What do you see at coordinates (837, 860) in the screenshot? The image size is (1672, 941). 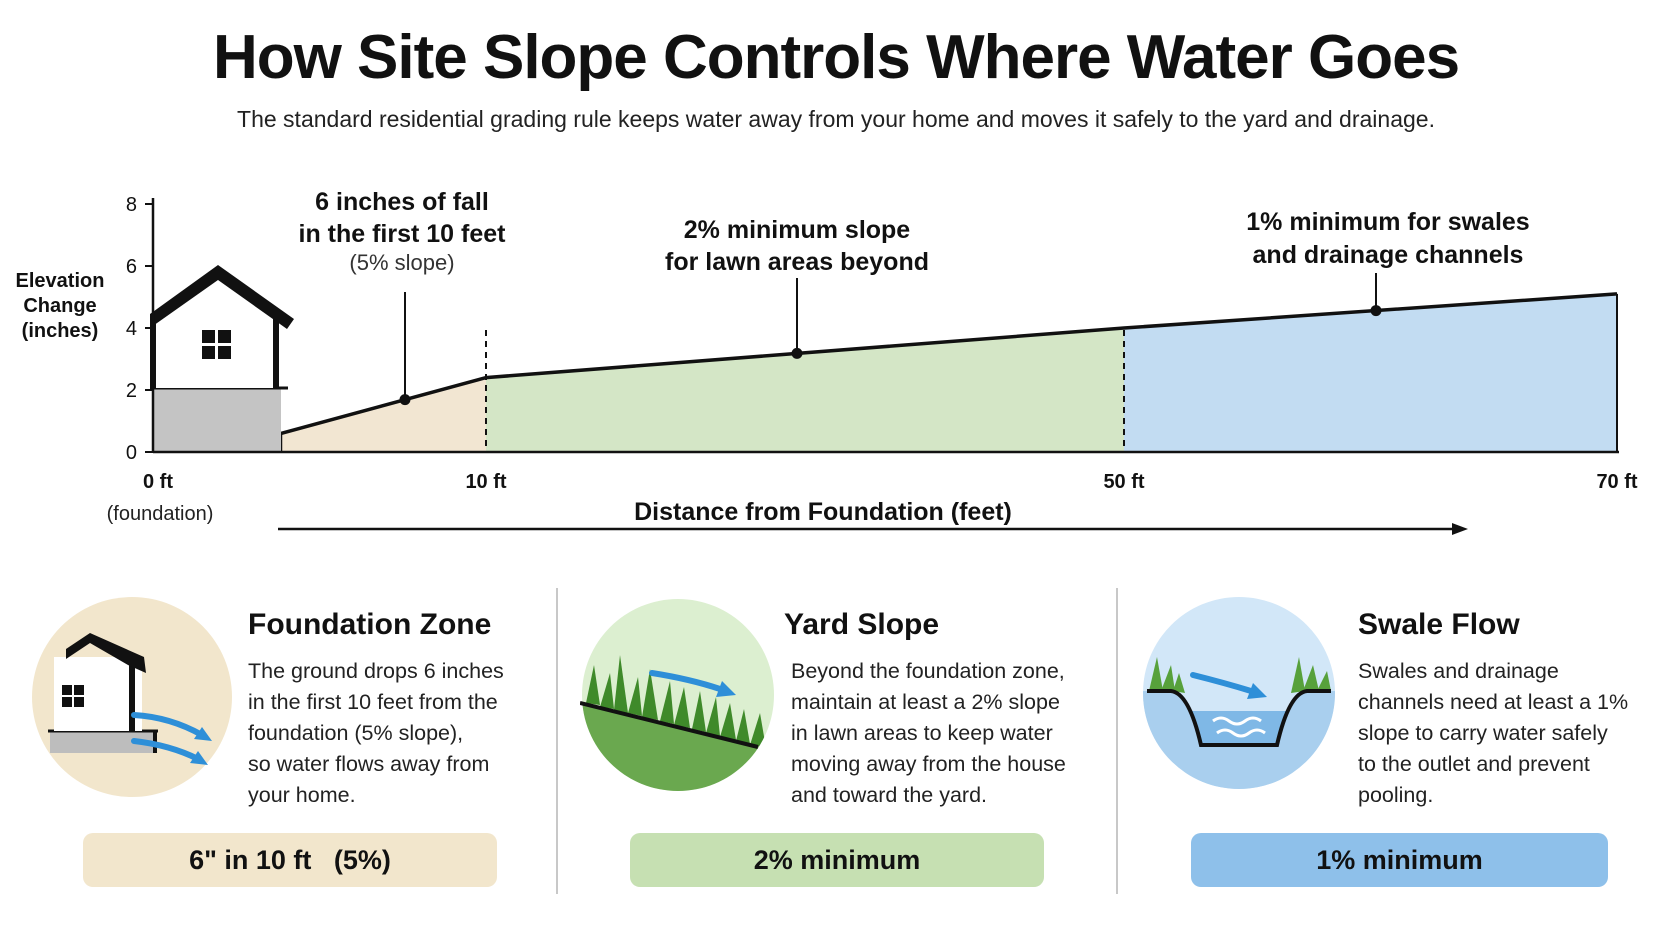 I see `badge-yard-slope: 2% minimum` at bounding box center [837, 860].